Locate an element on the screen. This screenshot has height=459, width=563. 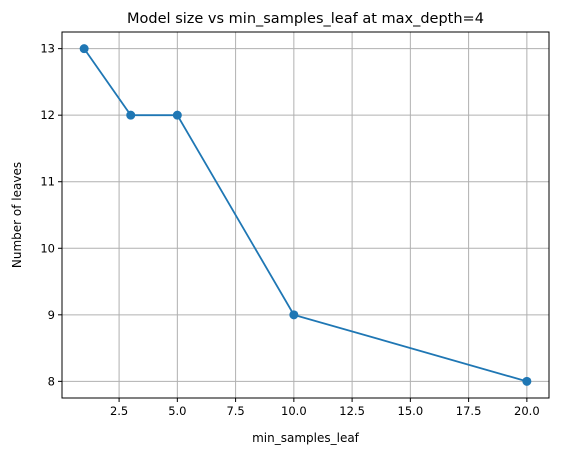
x-tick-label: 5.0 is located at coordinates (177, 411).